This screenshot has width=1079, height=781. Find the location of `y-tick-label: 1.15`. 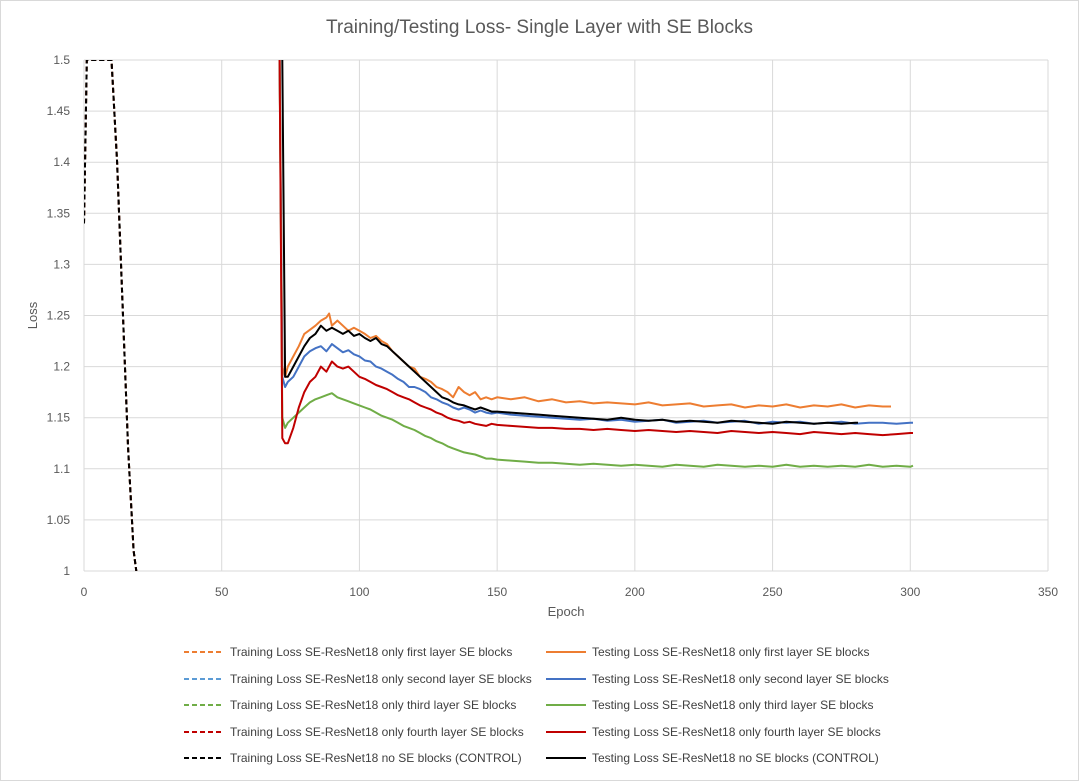

y-tick-label: 1.15 is located at coordinates (59, 418).